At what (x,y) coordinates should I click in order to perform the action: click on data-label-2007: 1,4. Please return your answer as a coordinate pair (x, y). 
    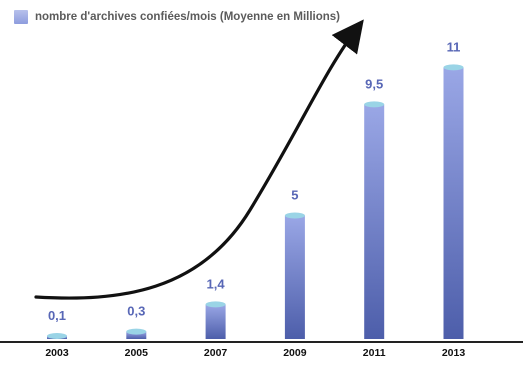
    Looking at the image, I should click on (216, 283).